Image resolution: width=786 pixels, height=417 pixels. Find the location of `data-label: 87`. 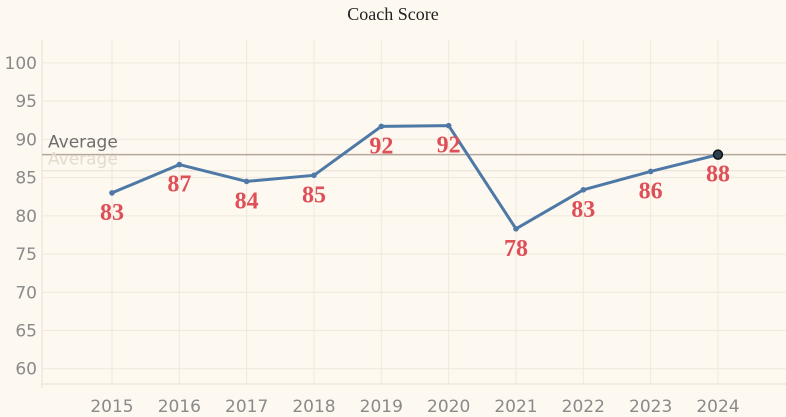

data-label: 87 is located at coordinates (179, 185).